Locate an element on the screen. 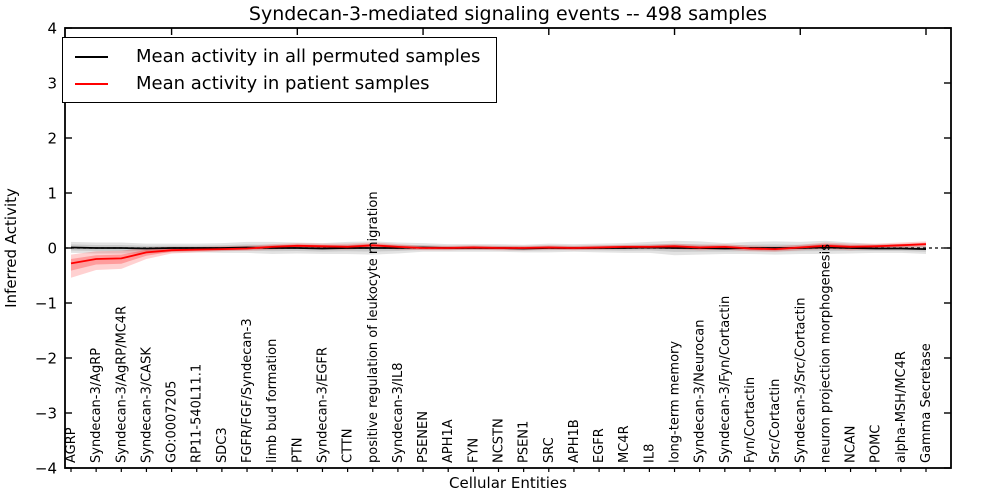 The width and height of the screenshot is (1000, 500). x-axis-label: Cellular Entities is located at coordinates (508, 483).